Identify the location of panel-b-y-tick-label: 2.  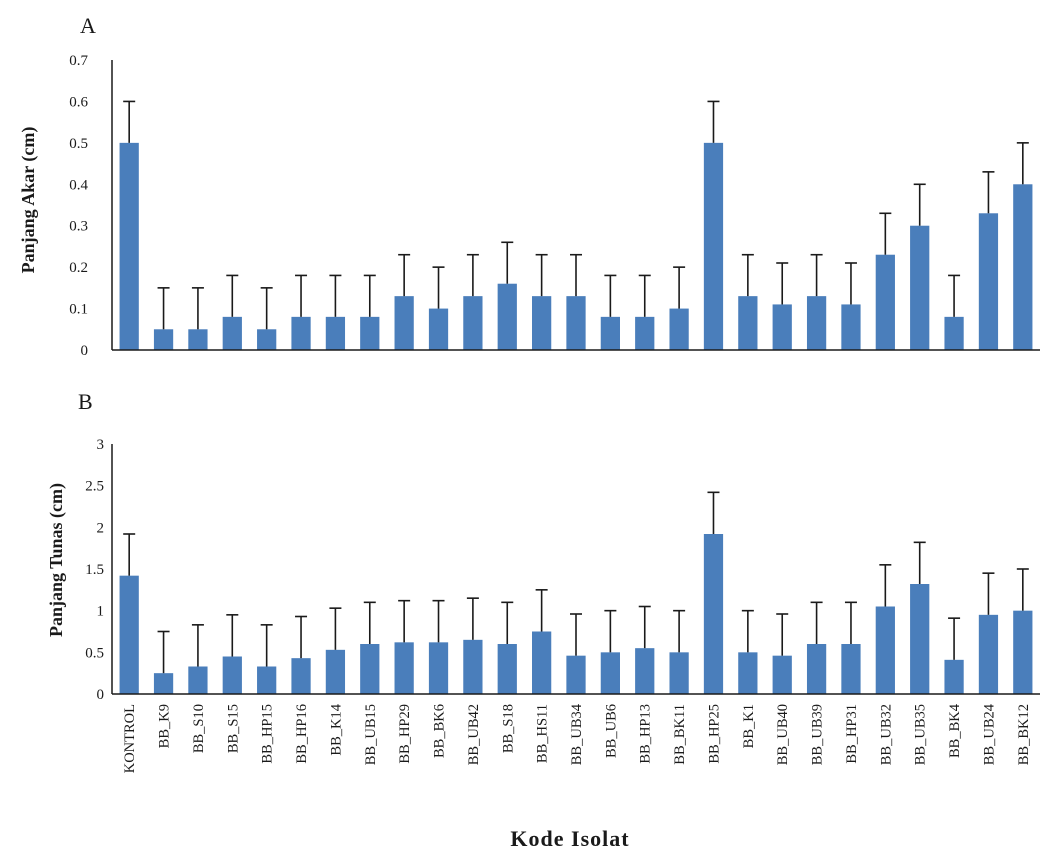
(101, 528).